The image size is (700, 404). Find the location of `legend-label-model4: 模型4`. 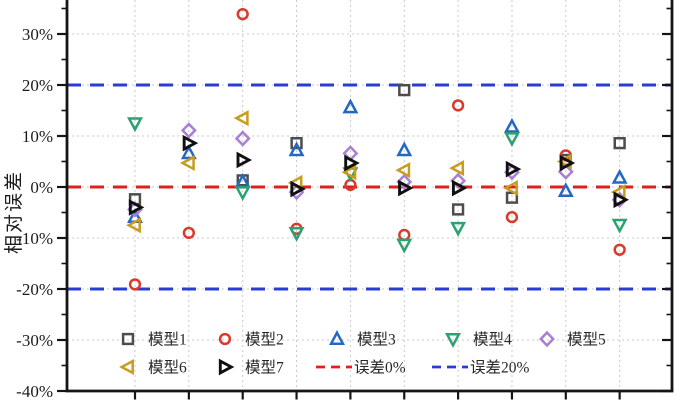

legend-label-model4: 模型4 is located at coordinates (492, 340).